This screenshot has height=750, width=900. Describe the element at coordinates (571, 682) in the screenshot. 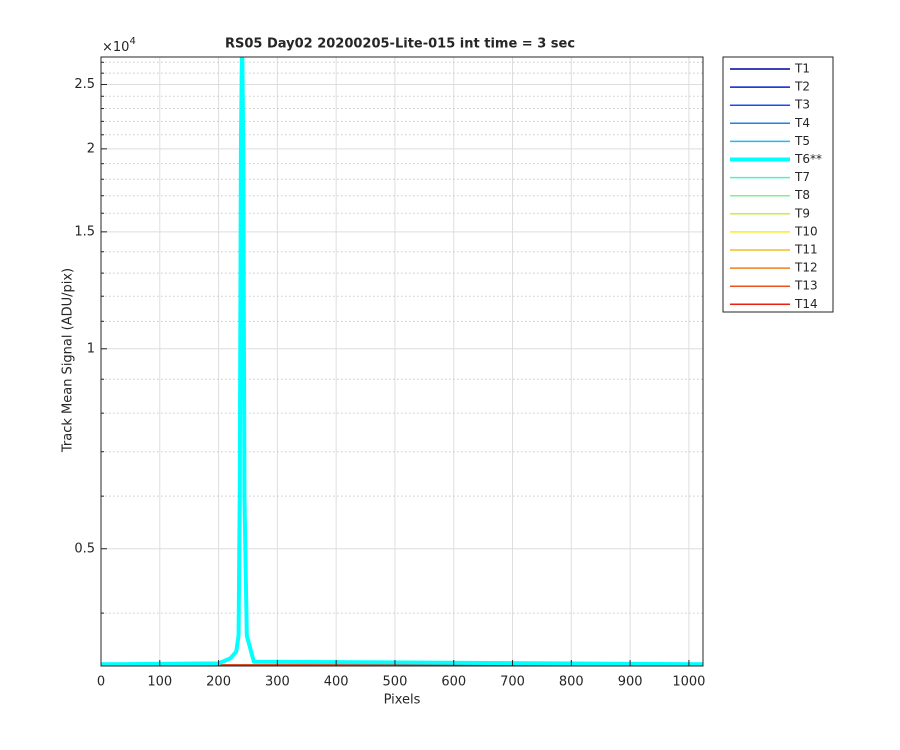

I see `x-tick-label: 800` at that location.